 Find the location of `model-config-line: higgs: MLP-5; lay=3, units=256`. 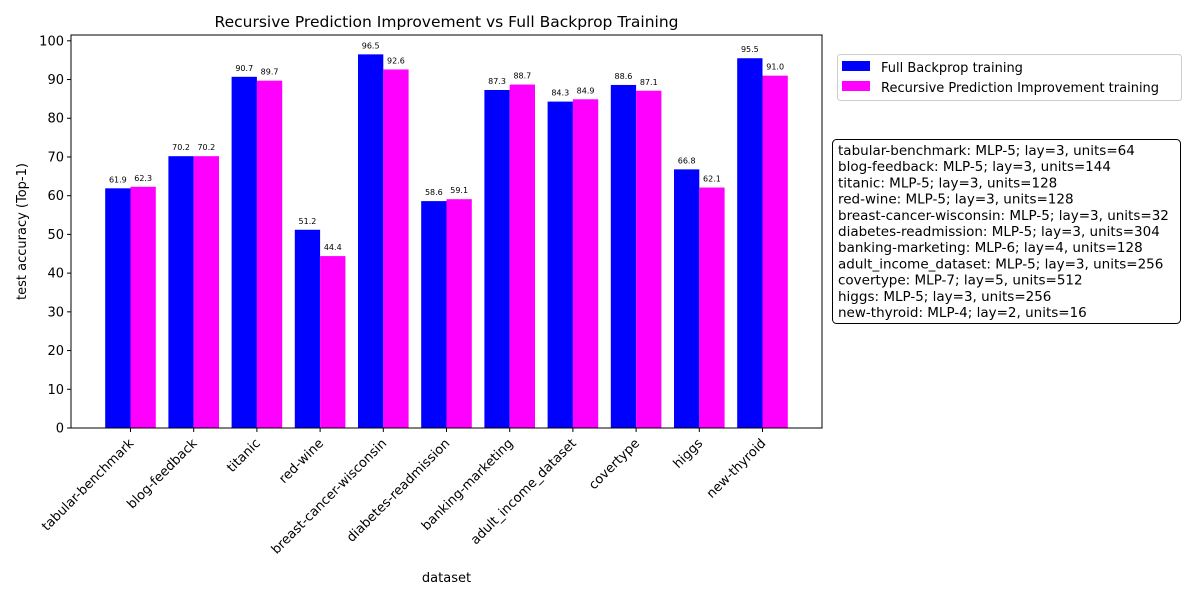

model-config-line: higgs: MLP-5; lay=3, units=256 is located at coordinates (944, 297).